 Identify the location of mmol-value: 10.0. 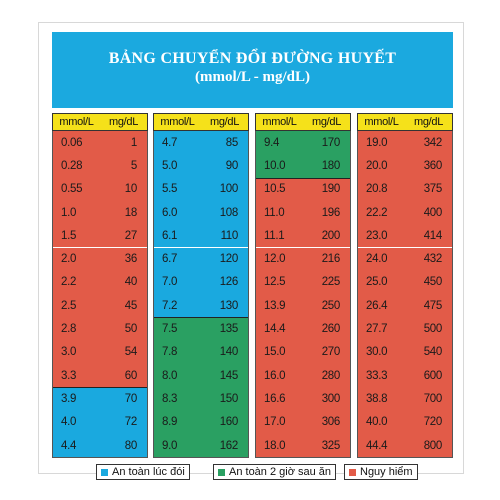
(275, 165).